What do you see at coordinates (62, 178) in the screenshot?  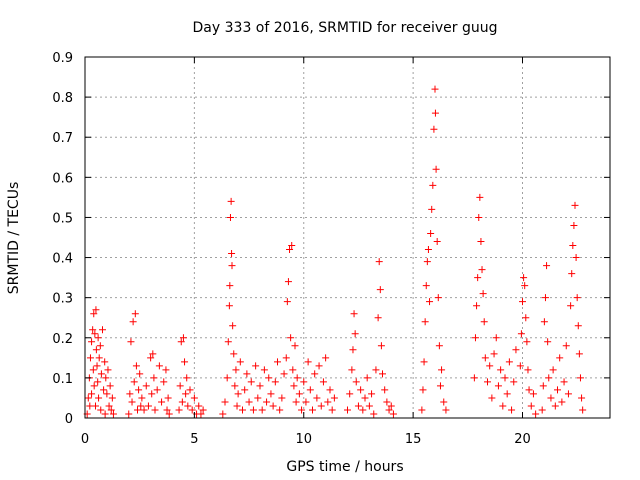 I see `y-tick-label: 0.6` at bounding box center [62, 178].